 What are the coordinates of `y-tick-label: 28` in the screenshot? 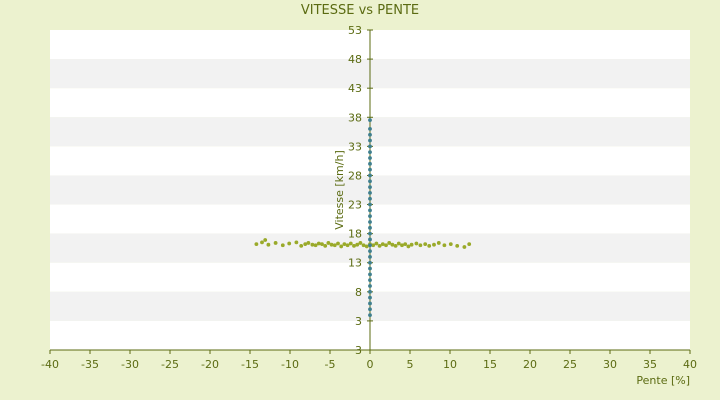 It's located at (355, 175).